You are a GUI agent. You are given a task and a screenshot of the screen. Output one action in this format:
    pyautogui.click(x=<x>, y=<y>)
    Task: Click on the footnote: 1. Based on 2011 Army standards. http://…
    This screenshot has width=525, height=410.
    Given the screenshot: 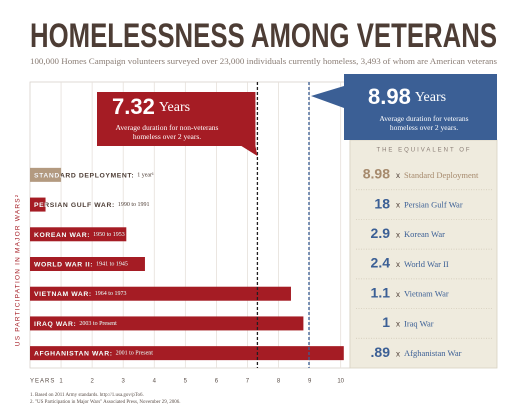 What is the action you would take?
    pyautogui.click(x=87, y=395)
    